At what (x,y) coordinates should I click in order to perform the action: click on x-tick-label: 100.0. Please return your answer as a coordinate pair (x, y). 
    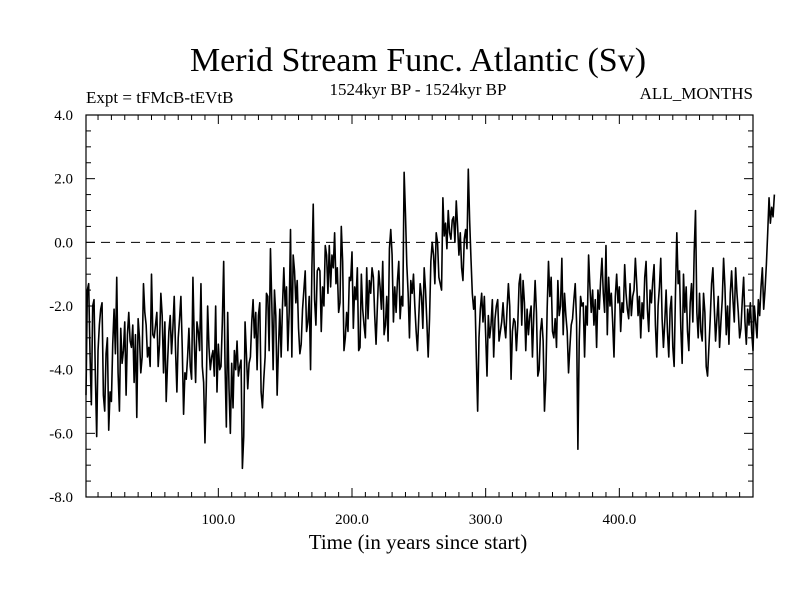
    Looking at the image, I should click on (218, 520).